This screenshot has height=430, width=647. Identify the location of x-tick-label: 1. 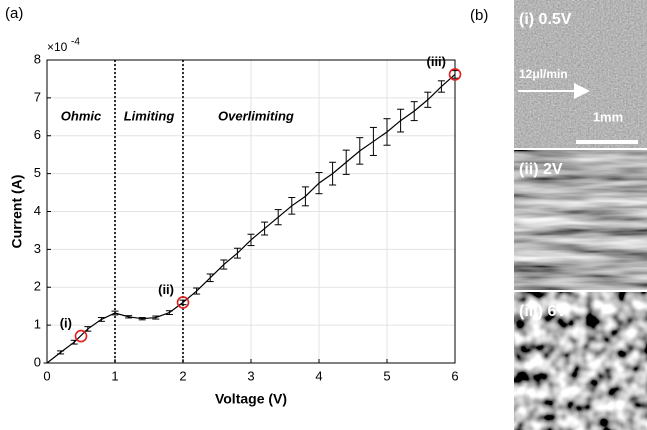
(114, 375).